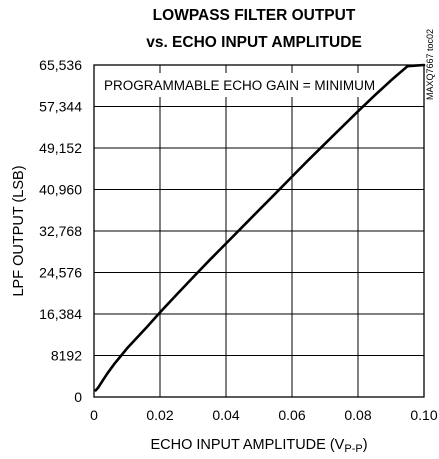 The width and height of the screenshot is (439, 459). What do you see at coordinates (247, 445) in the screenshot?
I see `x-axis-label-main: ECHO INPUT AMPLITUDE (V` at bounding box center [247, 445].